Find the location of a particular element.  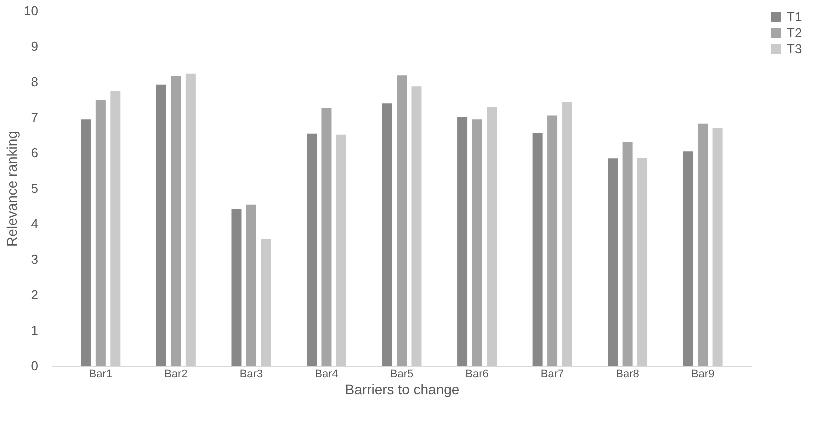

x-tick-label: Bar3 is located at coordinates (252, 374).